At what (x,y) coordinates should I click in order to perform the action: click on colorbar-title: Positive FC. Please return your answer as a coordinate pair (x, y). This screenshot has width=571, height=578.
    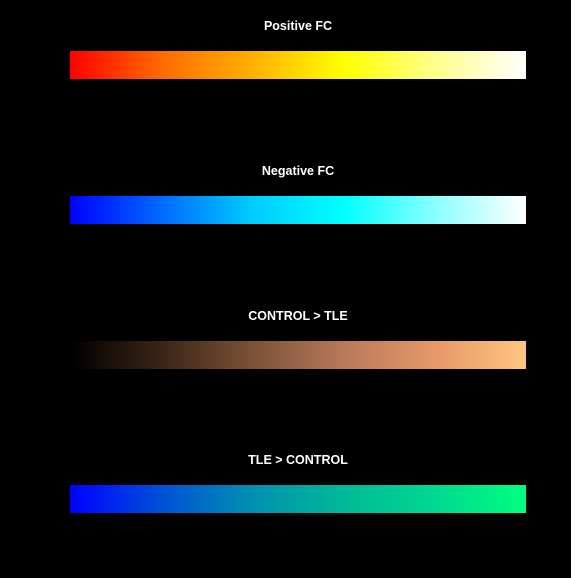
    Looking at the image, I should click on (298, 26).